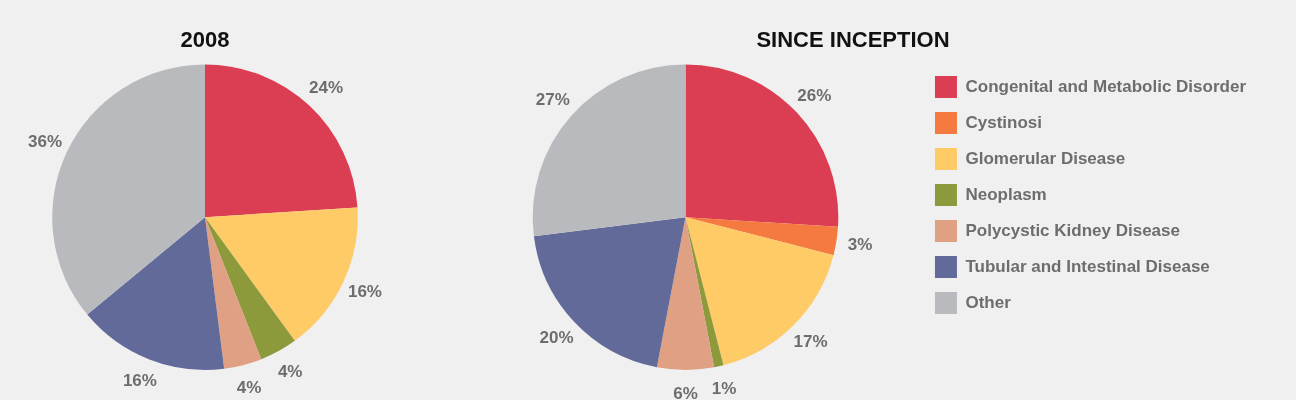 The image size is (1296, 400). I want to click on legend-label: Glomerular Disease, so click(1045, 158).